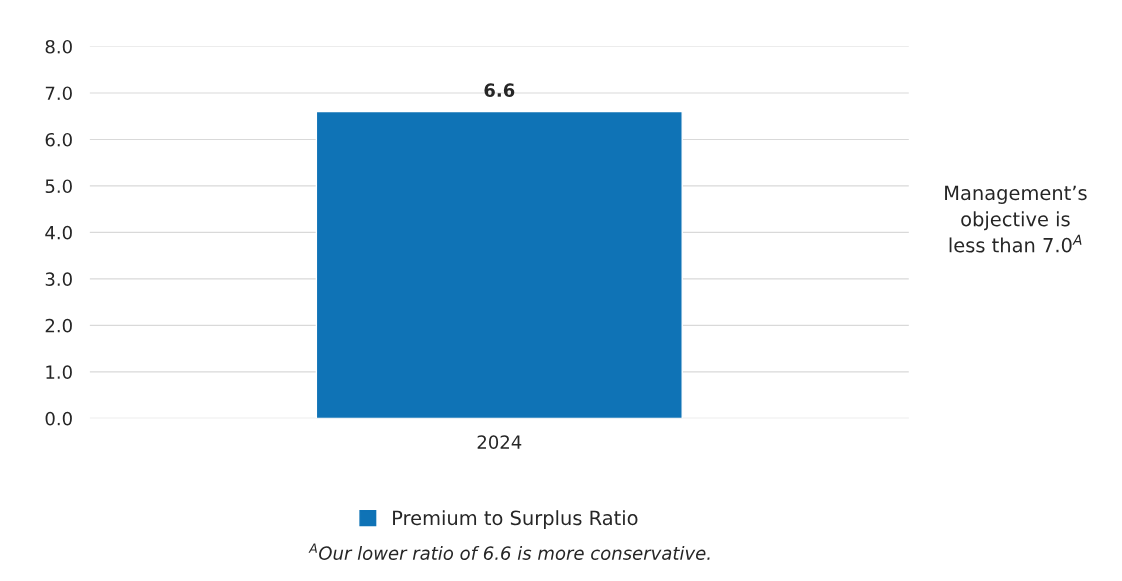  I want to click on y-tick-label: 1.0, so click(59, 372).